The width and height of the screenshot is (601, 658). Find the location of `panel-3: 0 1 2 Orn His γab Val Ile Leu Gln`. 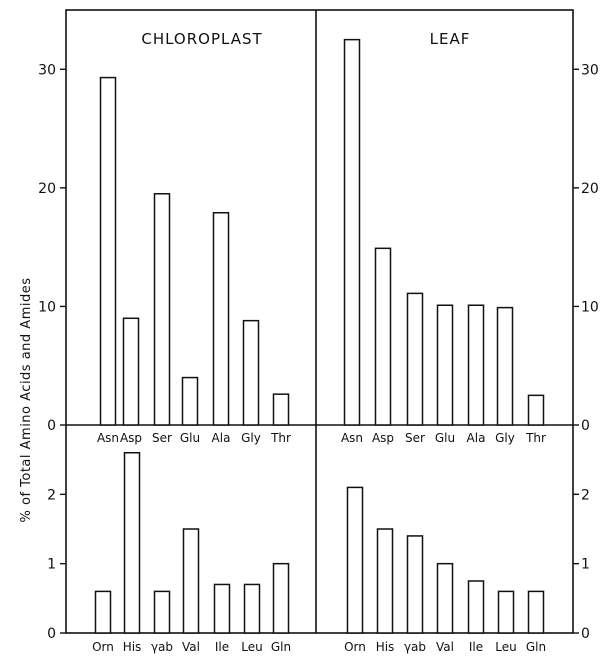

panel-3: 0 1 2 Orn His γab Val Ile Leu Gln is located at coordinates (169, 552).